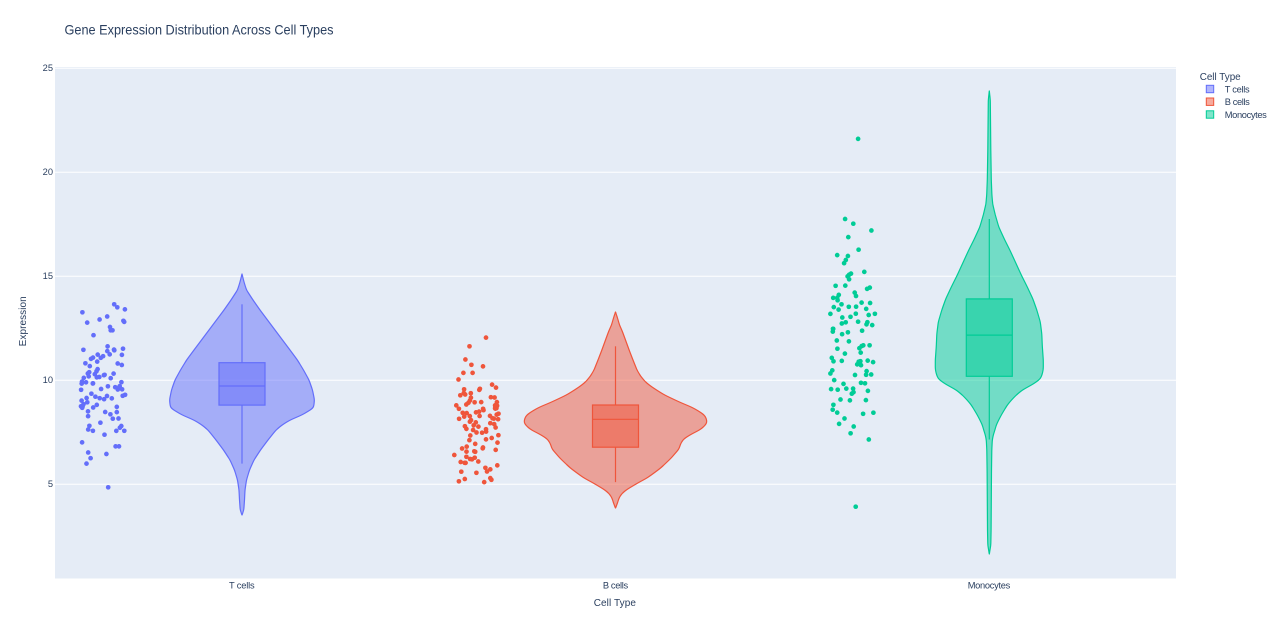  Describe the element at coordinates (50, 484) in the screenshot. I see `svg-text: 5` at that location.